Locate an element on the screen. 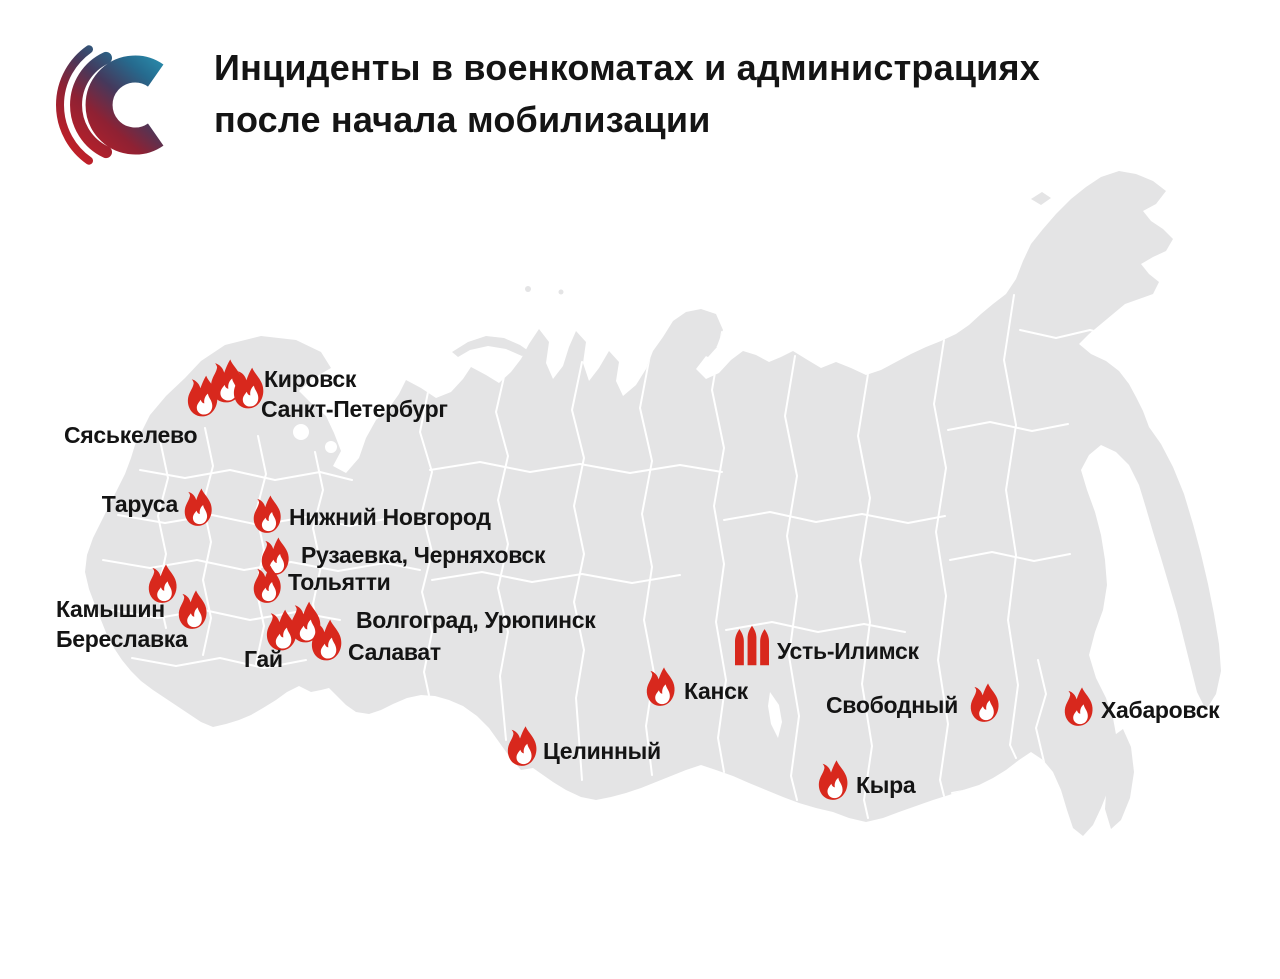 The height and width of the screenshot is (979, 1280). siren-wave-inner-arc is located at coordinates (91, 105).